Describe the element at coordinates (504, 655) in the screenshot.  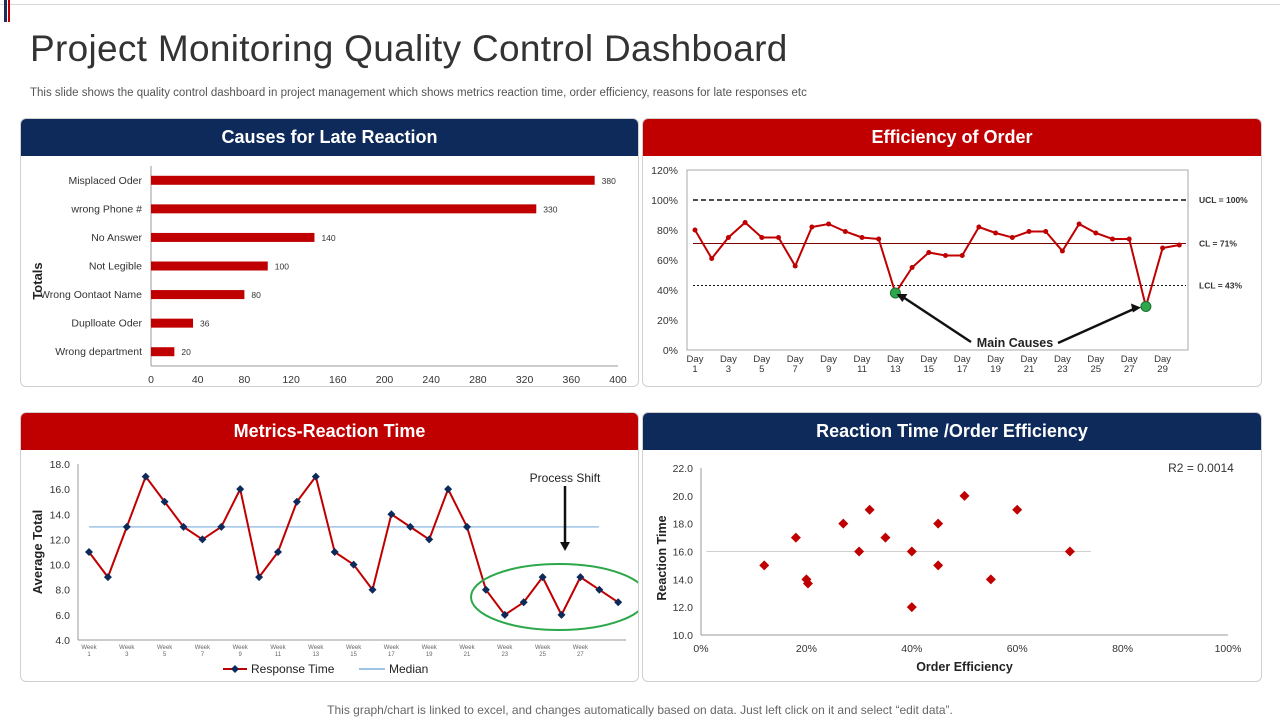
I see `x-tick-label-11-num: 23` at that location.